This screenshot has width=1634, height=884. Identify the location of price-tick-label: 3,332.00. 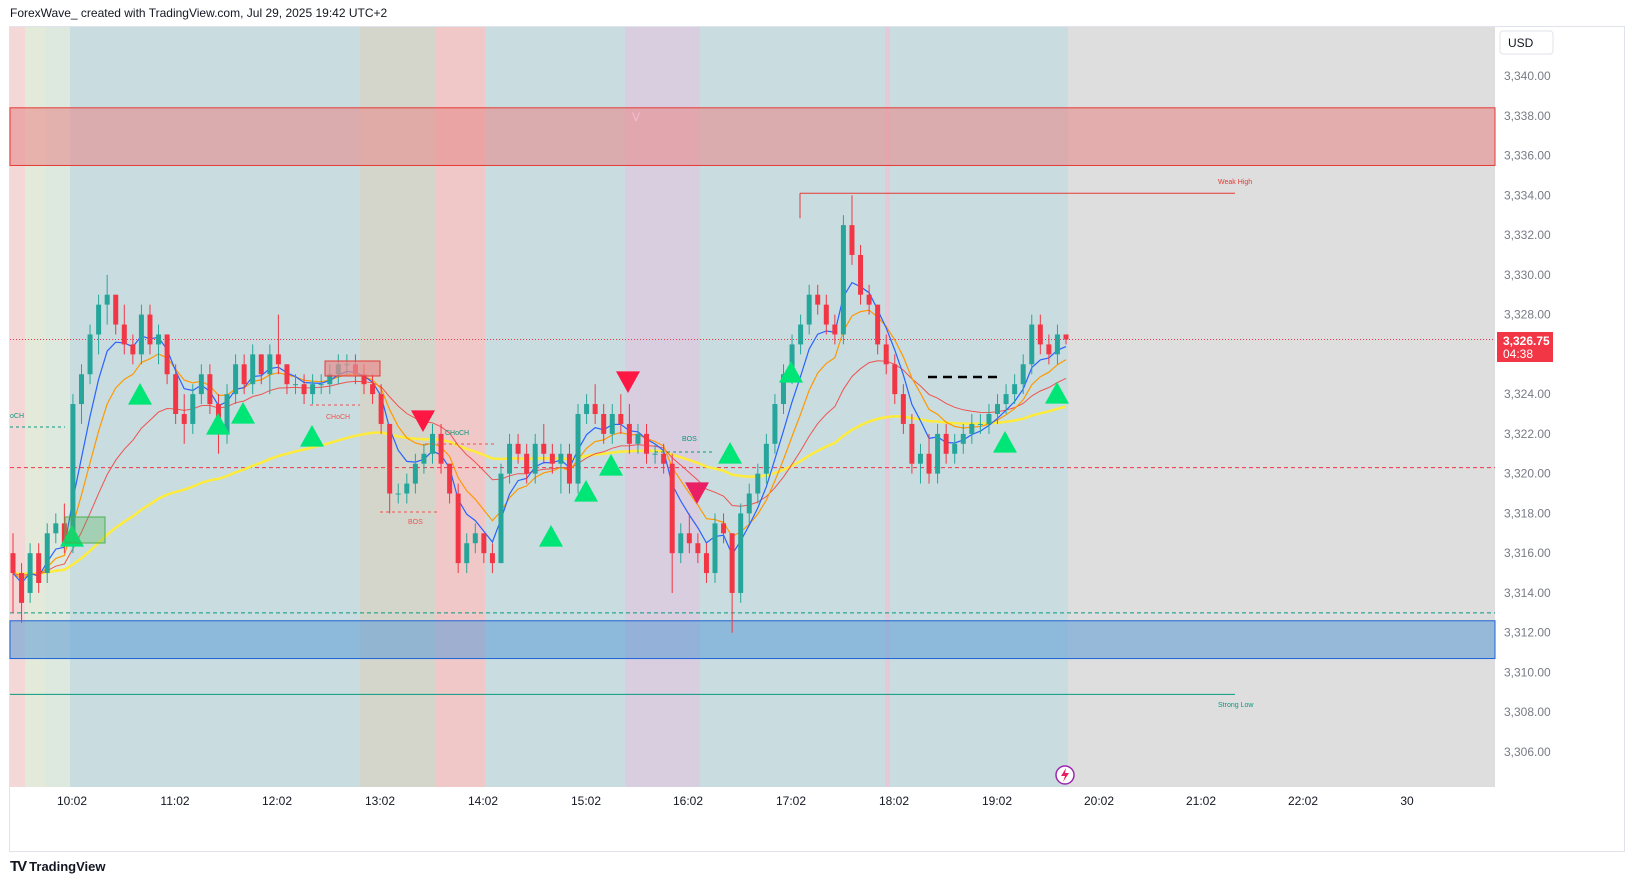
(1527, 235).